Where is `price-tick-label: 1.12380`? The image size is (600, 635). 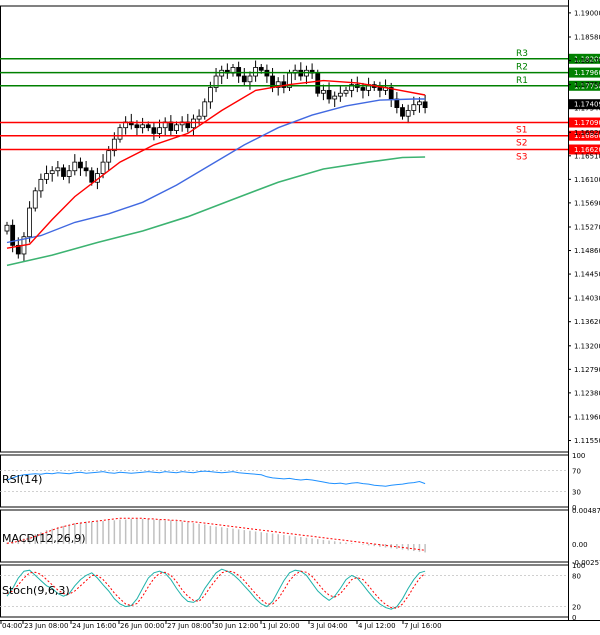
price-tick-label: 1.12380 is located at coordinates (587, 393).